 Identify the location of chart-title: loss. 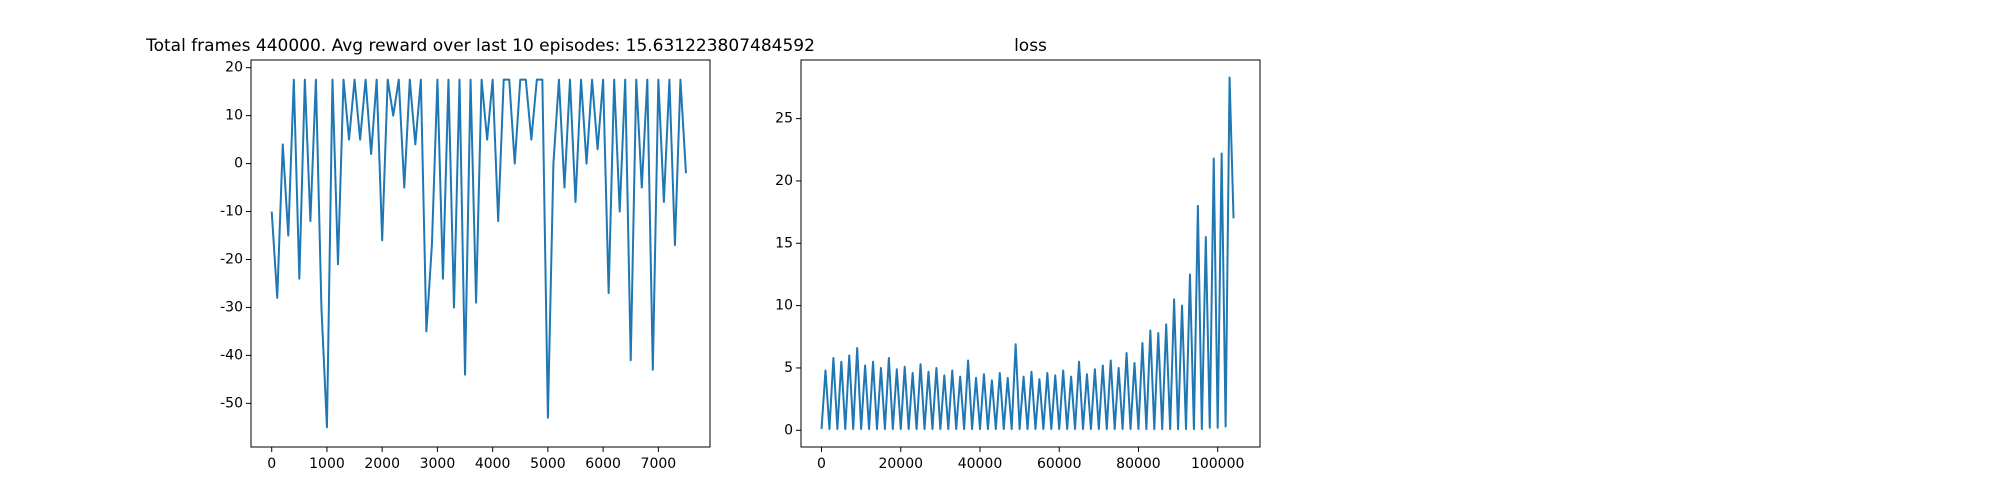
(1030, 46).